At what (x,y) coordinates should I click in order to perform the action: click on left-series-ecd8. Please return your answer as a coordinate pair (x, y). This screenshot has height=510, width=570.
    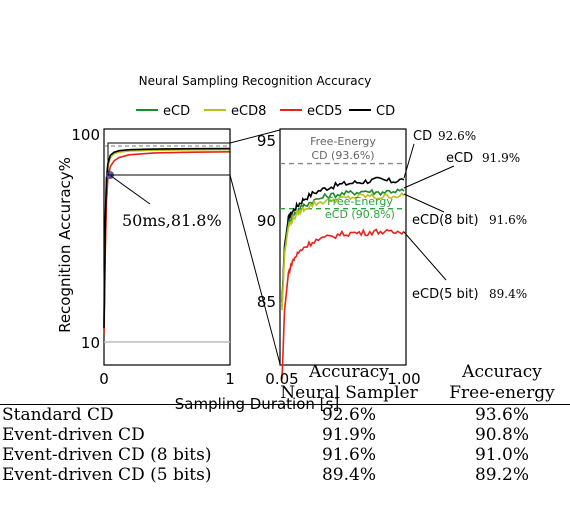
    Looking at the image, I should click on (167, 240).